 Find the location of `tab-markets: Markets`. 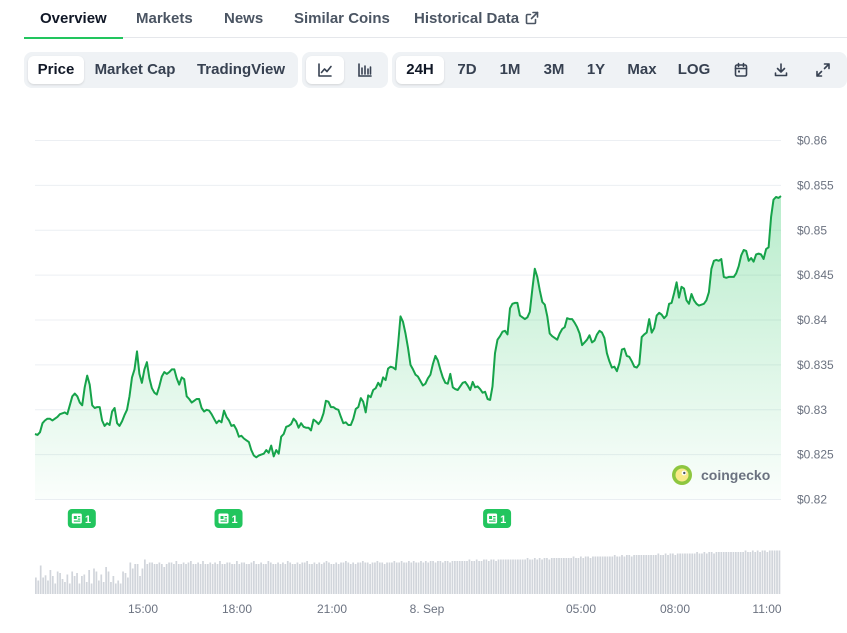

tab-markets: Markets is located at coordinates (164, 18).